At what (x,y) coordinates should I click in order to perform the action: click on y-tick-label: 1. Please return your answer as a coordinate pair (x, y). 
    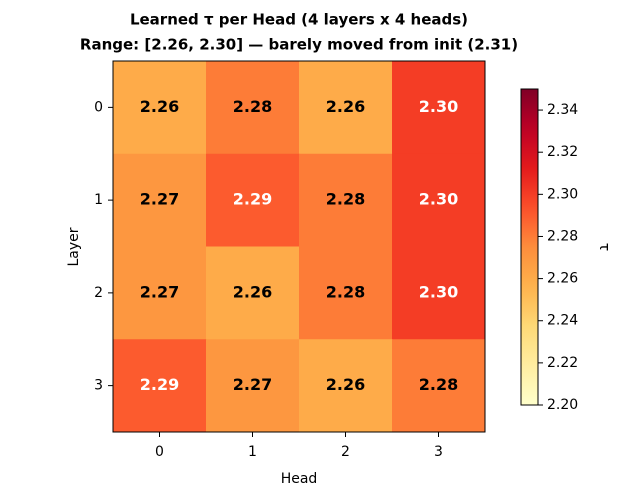
    Looking at the image, I should click on (98, 200).